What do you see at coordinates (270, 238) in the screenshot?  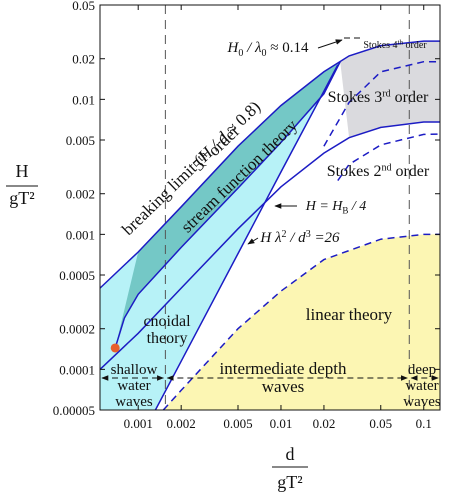 I see `annotation-run: H λ` at bounding box center [270, 238].